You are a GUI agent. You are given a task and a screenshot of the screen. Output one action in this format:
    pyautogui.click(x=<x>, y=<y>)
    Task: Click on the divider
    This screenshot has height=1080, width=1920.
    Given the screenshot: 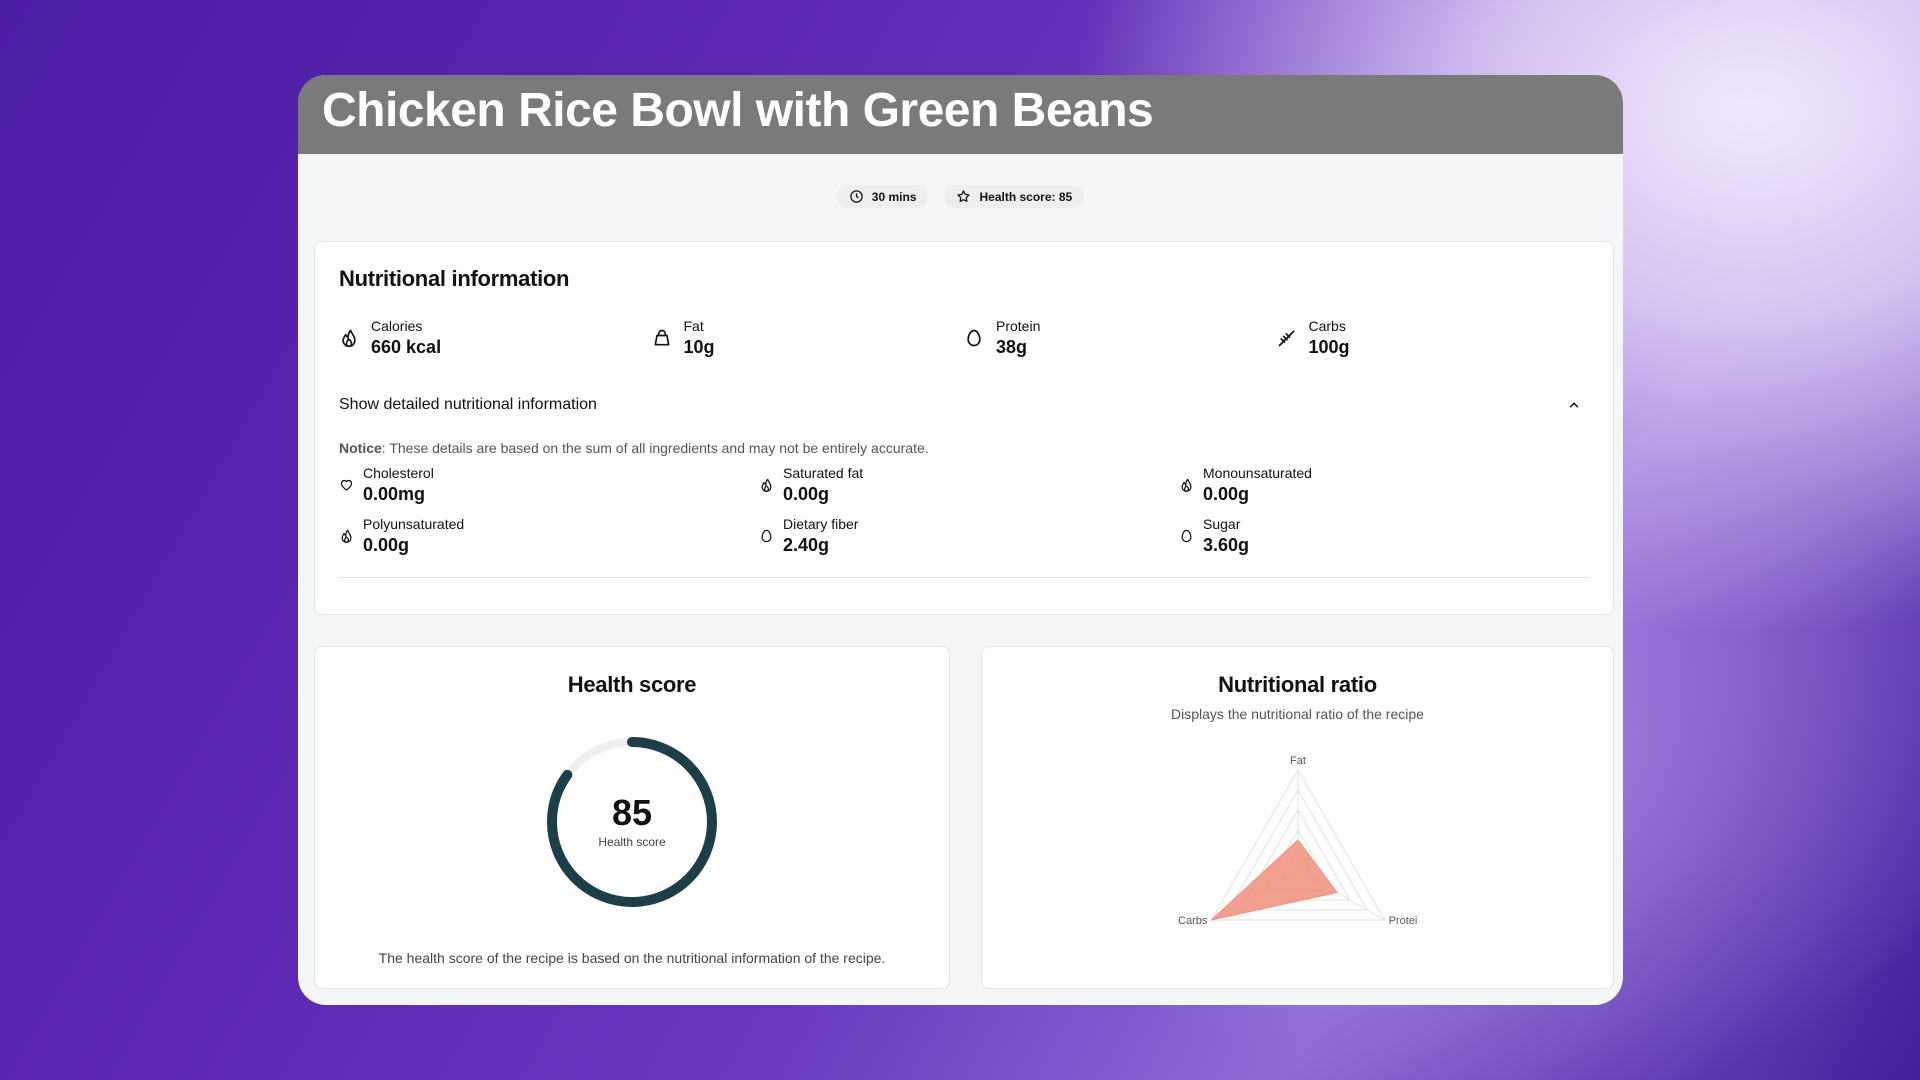 What is the action you would take?
    pyautogui.click(x=964, y=577)
    